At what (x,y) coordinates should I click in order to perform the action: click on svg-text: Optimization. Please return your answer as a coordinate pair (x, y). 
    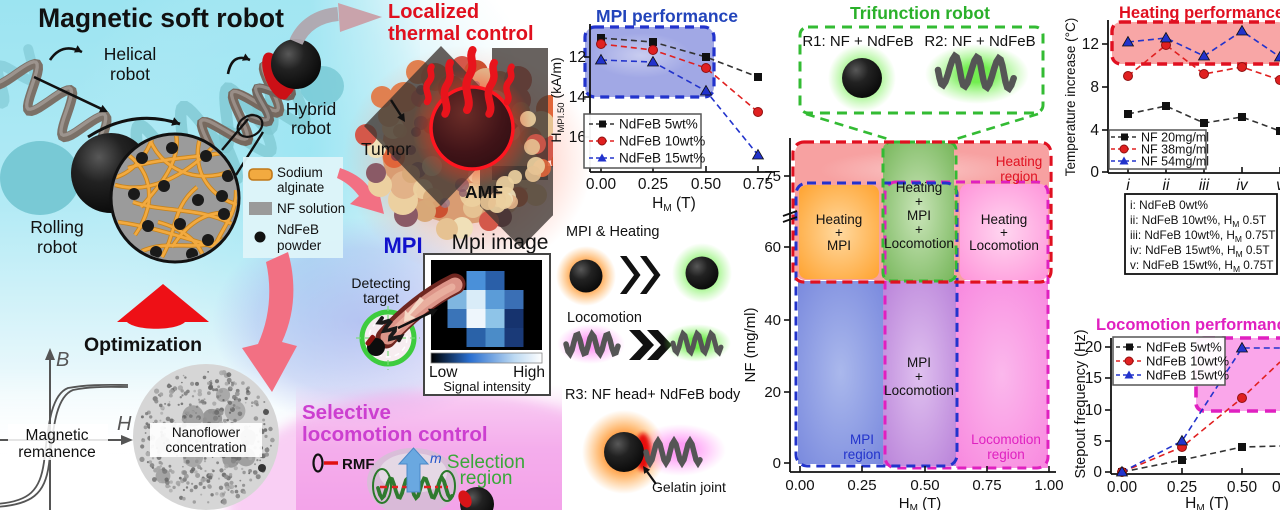
    Looking at the image, I should click on (143, 345).